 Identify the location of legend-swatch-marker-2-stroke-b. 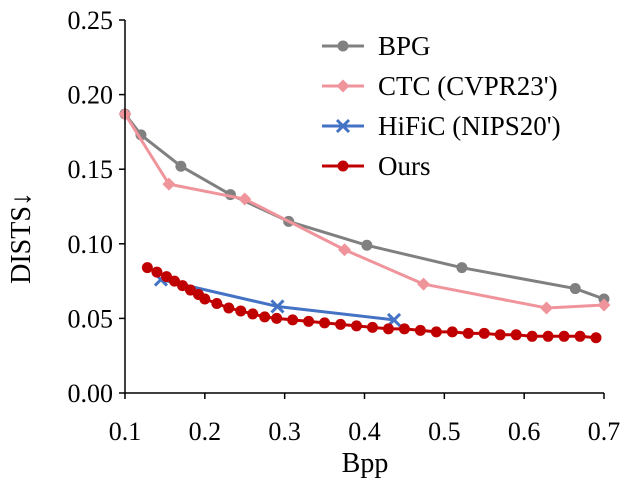
(343, 126).